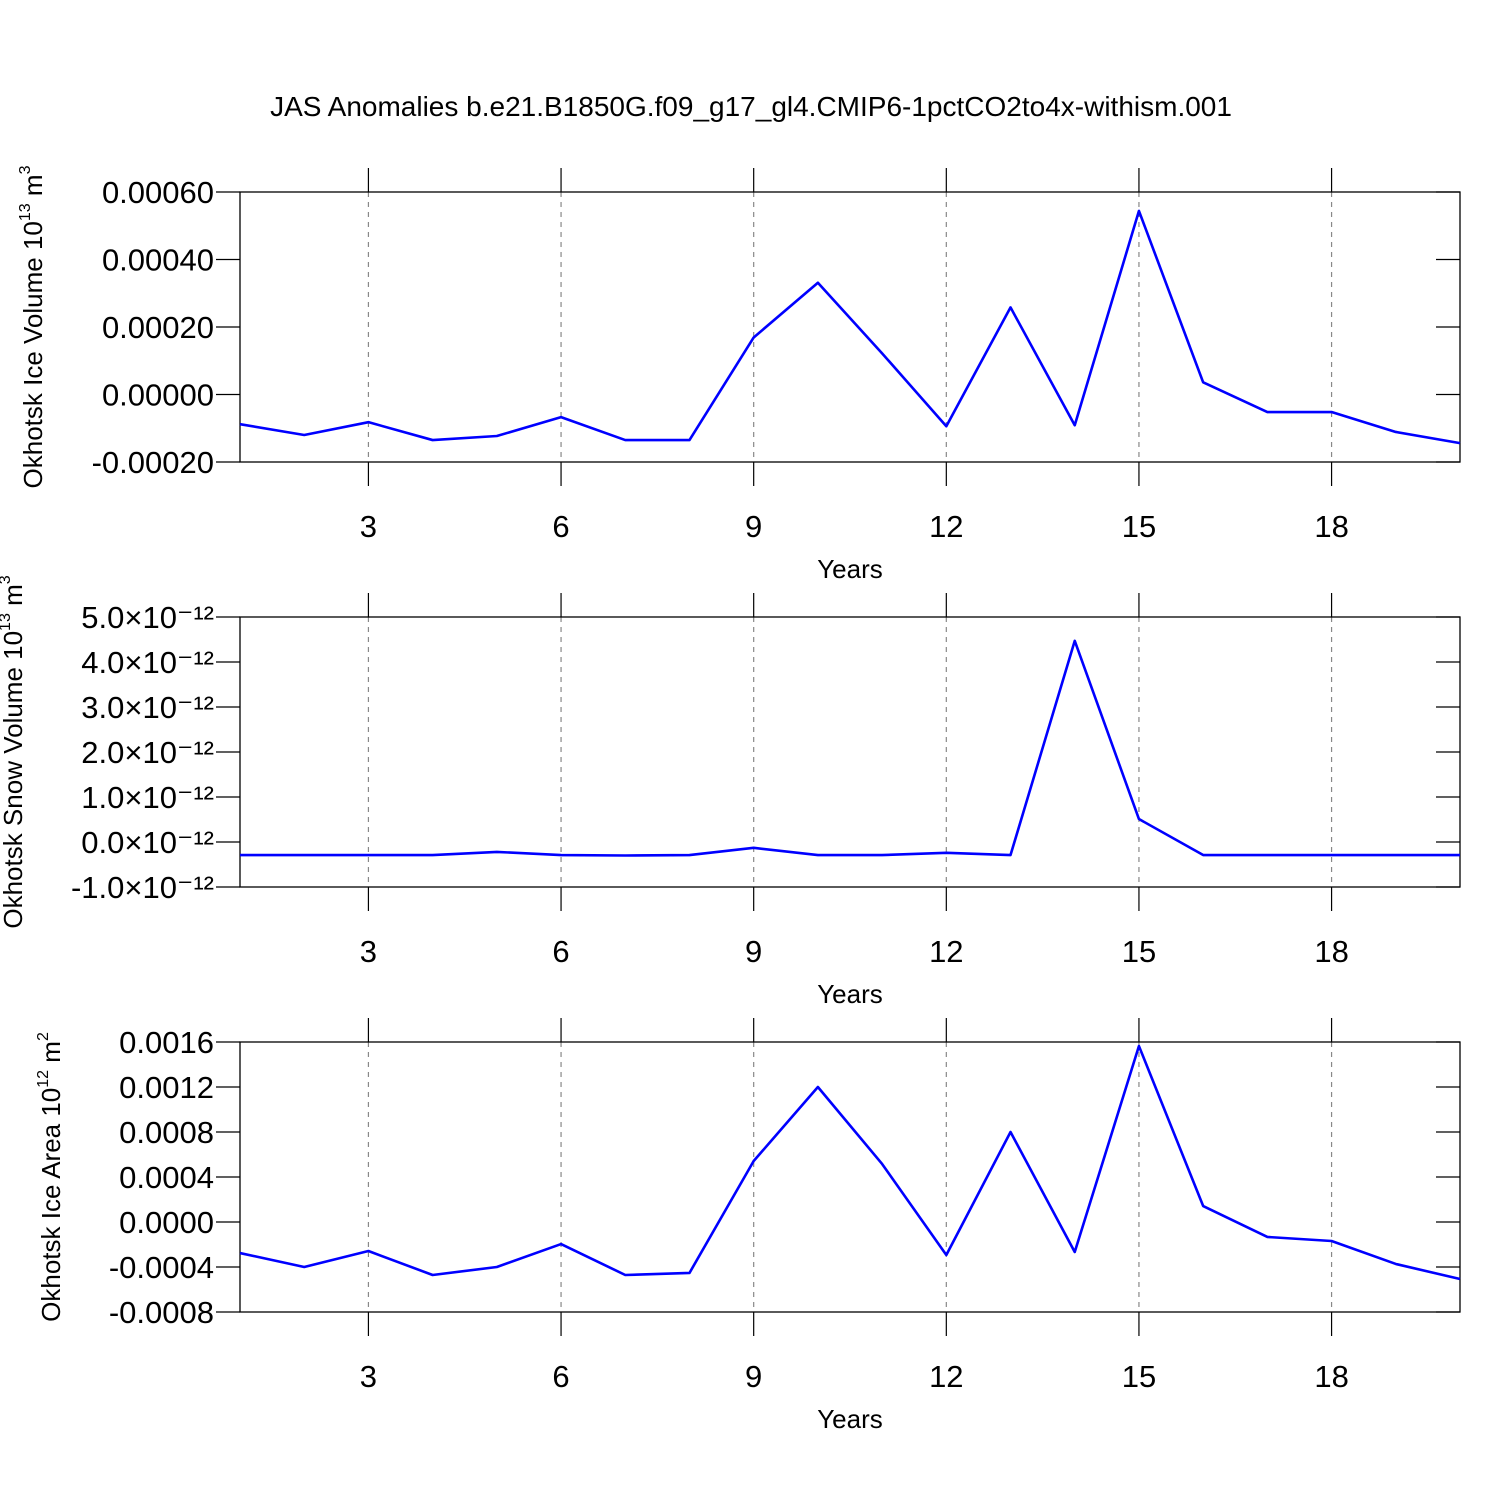 The image size is (1500, 1500). What do you see at coordinates (43, 1079) in the screenshot?
I see `y-axis-label-sup: 12` at bounding box center [43, 1079].